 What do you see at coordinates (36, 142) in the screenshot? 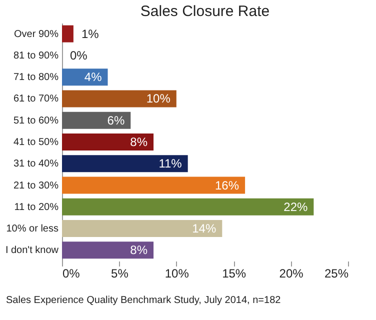
I see `y-tick-label: 41 to 50%` at bounding box center [36, 142].